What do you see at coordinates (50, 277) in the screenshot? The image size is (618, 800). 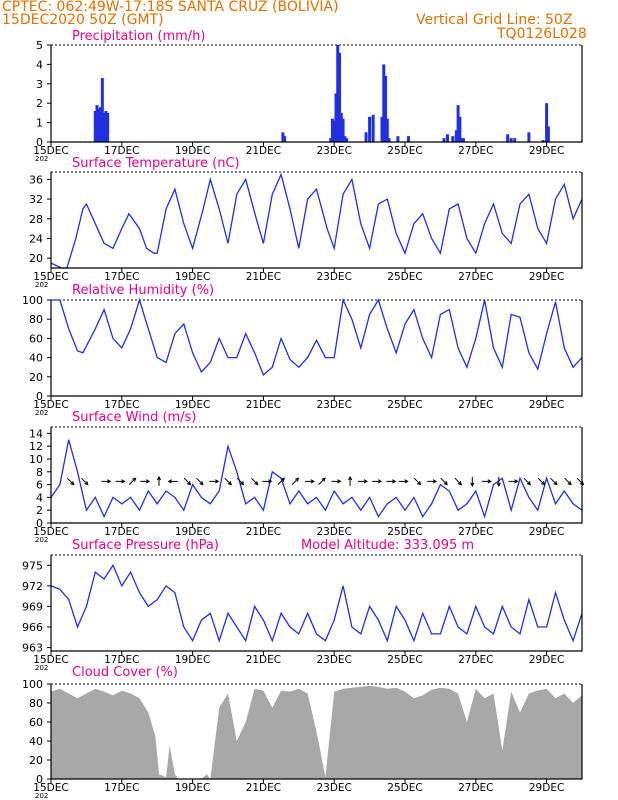 I see `temperature-xtick-label: 15DEC` at bounding box center [50, 277].